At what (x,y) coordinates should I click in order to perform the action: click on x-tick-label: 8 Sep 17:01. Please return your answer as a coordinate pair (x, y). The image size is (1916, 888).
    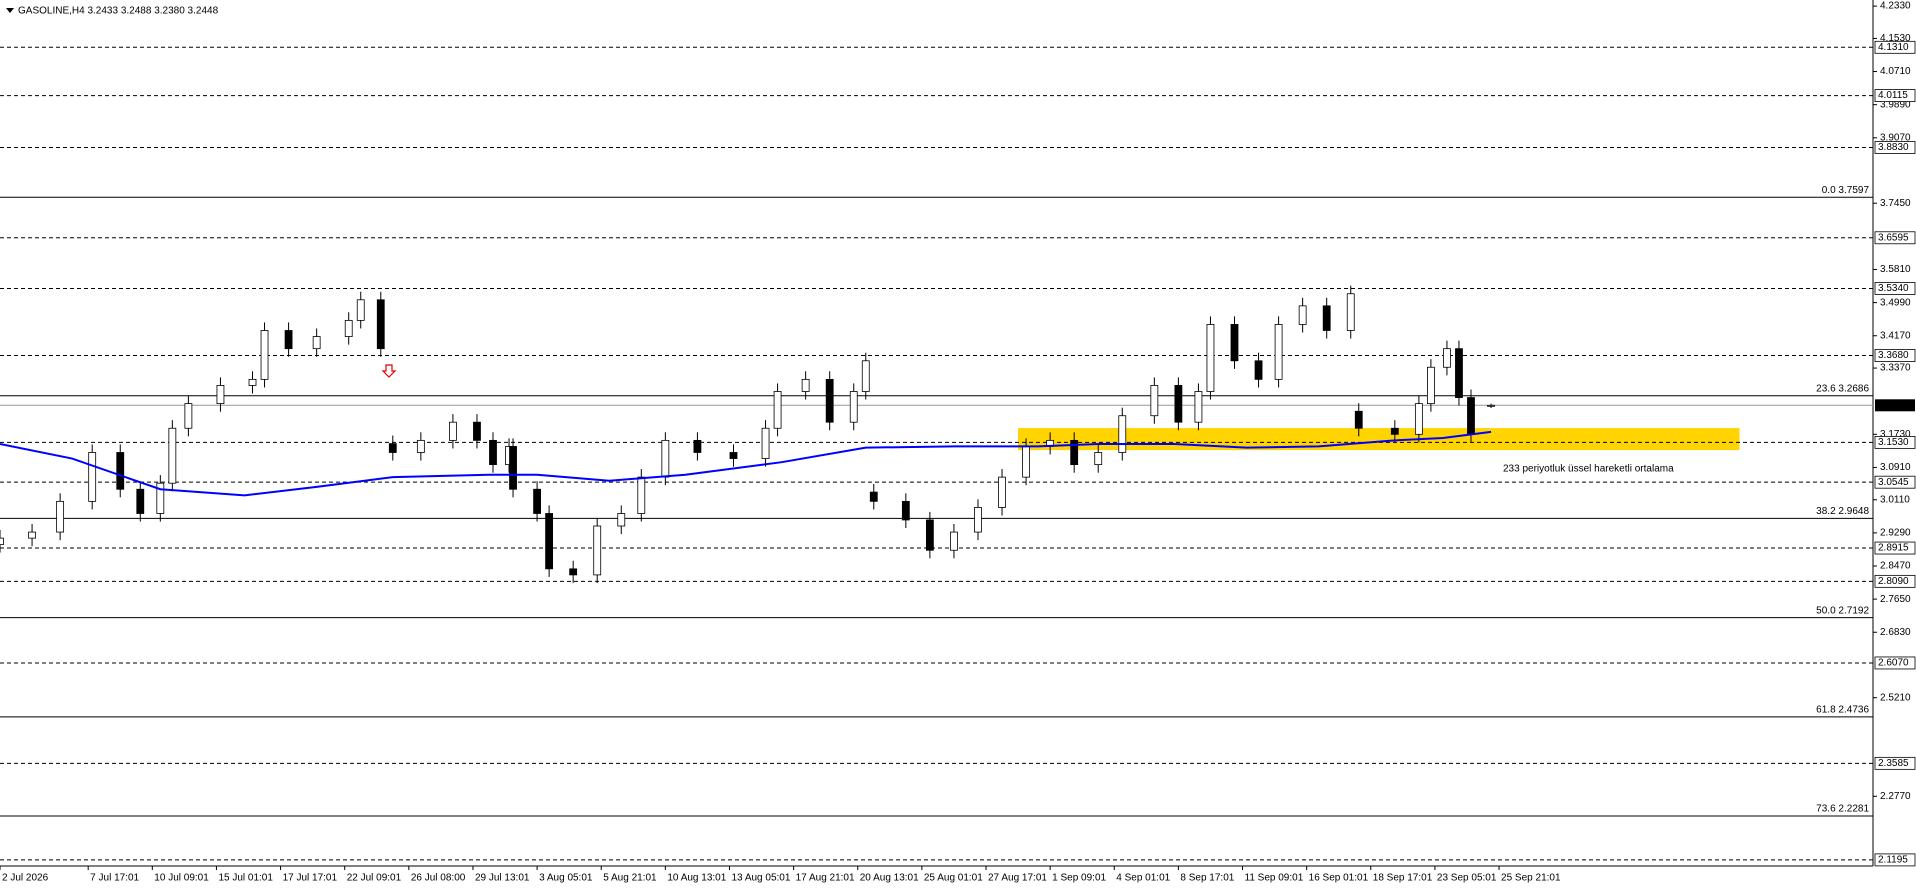
    Looking at the image, I should click on (1207, 878).